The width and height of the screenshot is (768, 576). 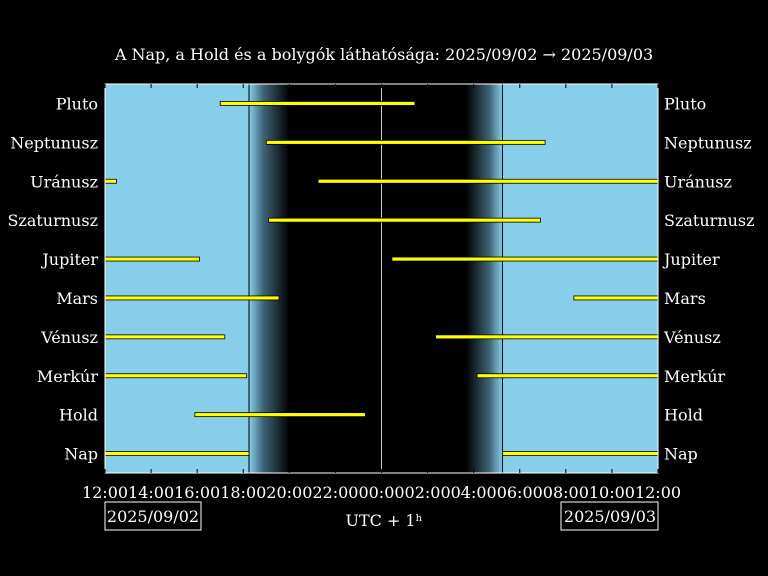 I want to click on x-tick-label: 06:00, so click(x=520, y=492).